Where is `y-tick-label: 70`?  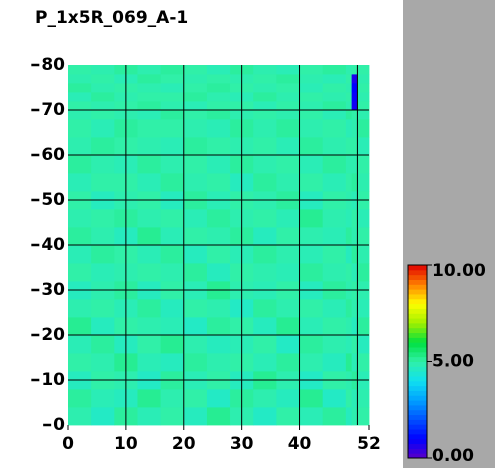
y-tick-label: 70 is located at coordinates (53, 110).